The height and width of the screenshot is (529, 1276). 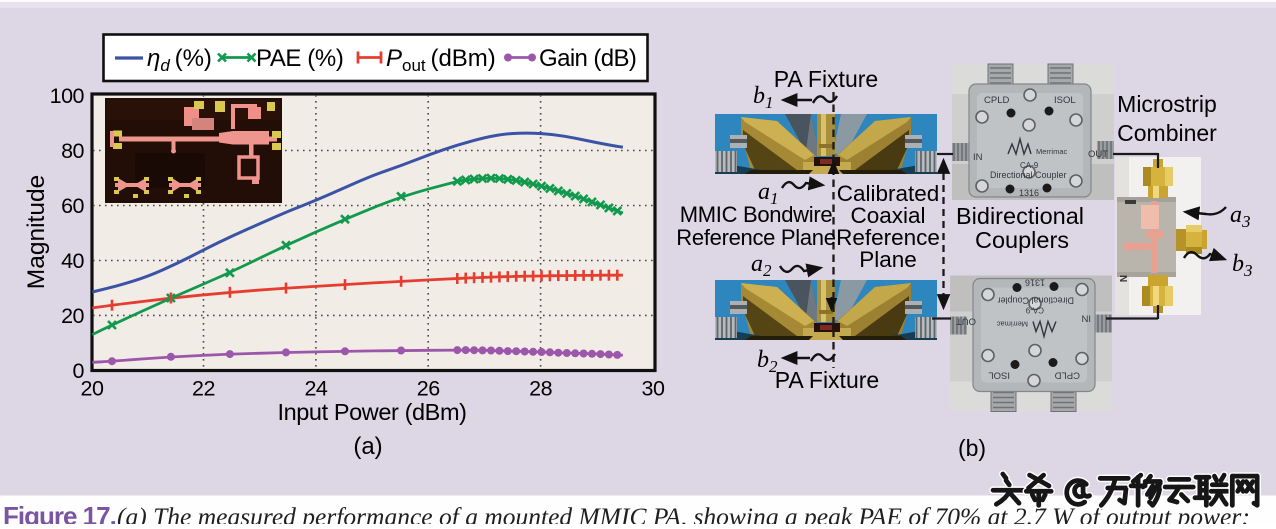 I want to click on svg-text: MMIC Bondwire, so click(x=756, y=214).